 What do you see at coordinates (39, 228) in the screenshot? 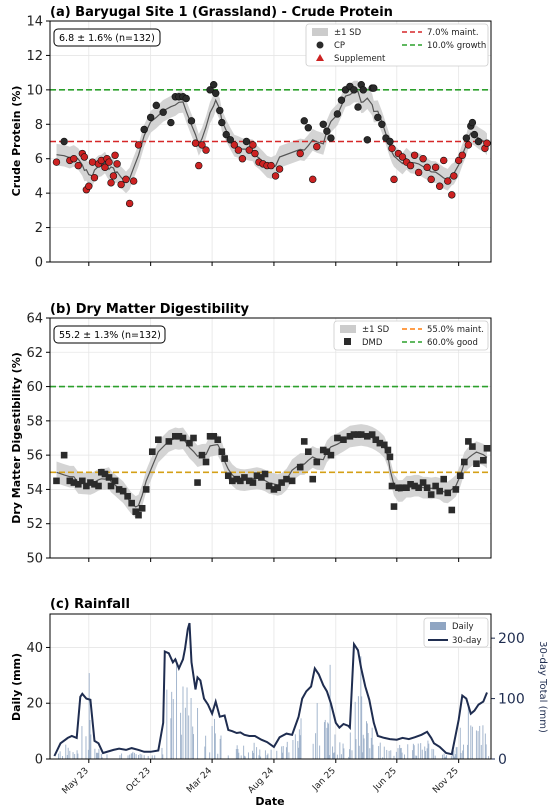
I see `a-ytick-label: 2` at bounding box center [39, 228].